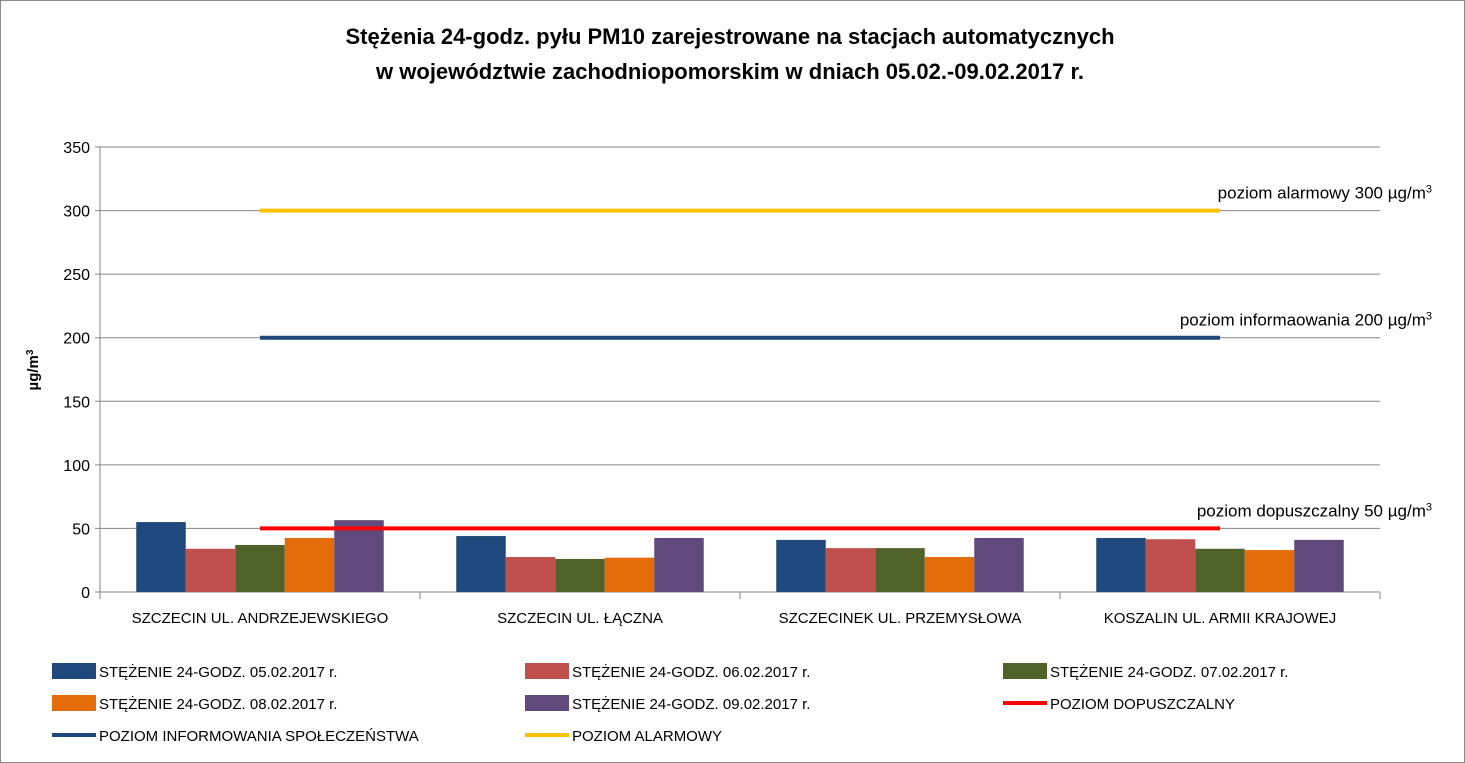 The height and width of the screenshot is (763, 1465). I want to click on x-tick-label: SZCZECINEK UL. PRZEMYSŁOWA, so click(900, 618).